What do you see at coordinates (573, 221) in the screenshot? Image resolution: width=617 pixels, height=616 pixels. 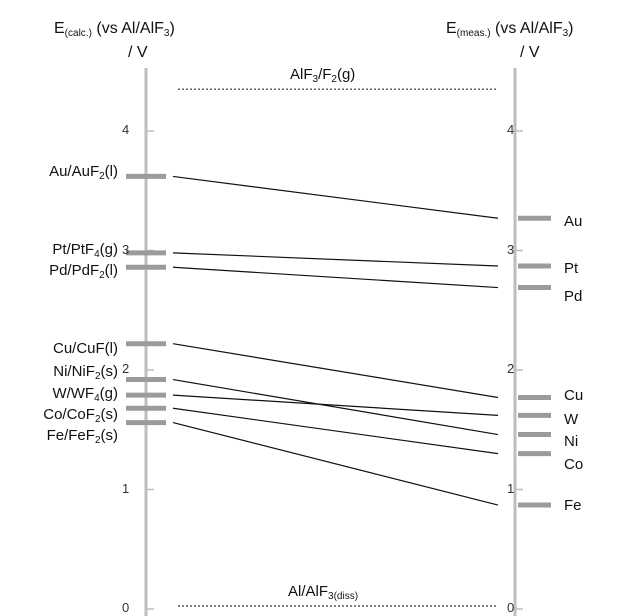 I see `metal-label-au: Au` at bounding box center [573, 221].